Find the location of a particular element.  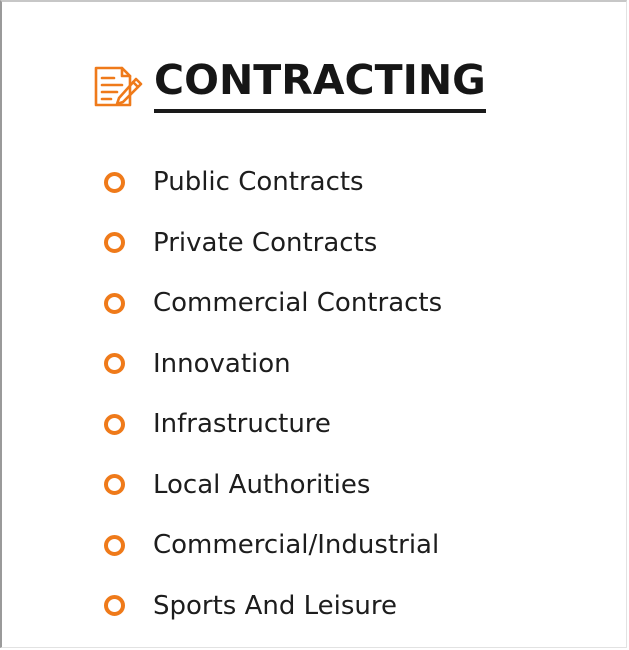

list-item-label: Private Contracts is located at coordinates (265, 242).